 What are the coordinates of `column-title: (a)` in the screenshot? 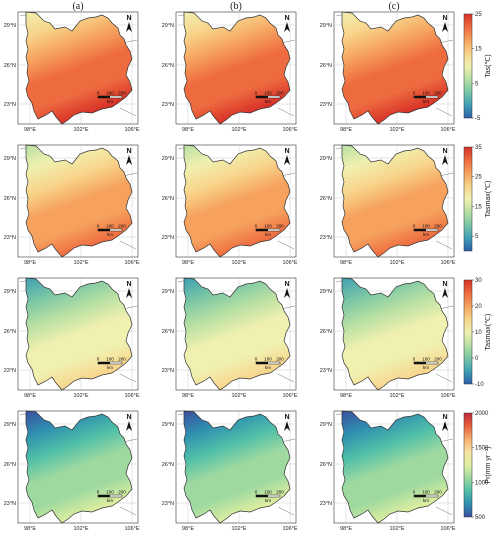 It's located at (77, 6).